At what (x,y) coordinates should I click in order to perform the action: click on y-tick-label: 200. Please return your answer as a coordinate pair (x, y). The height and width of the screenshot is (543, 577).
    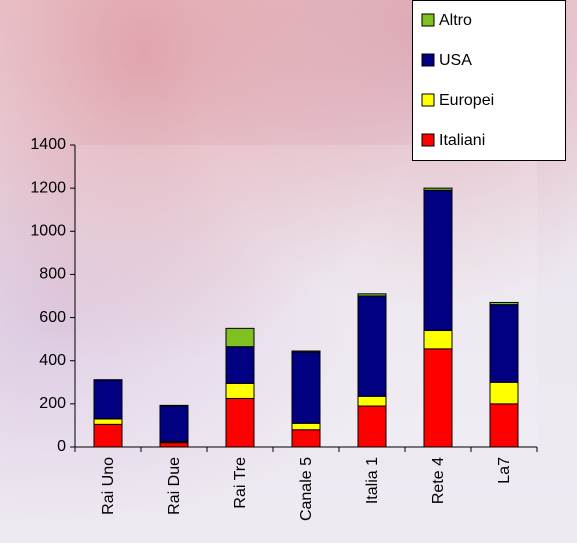
    Looking at the image, I should click on (52, 403).